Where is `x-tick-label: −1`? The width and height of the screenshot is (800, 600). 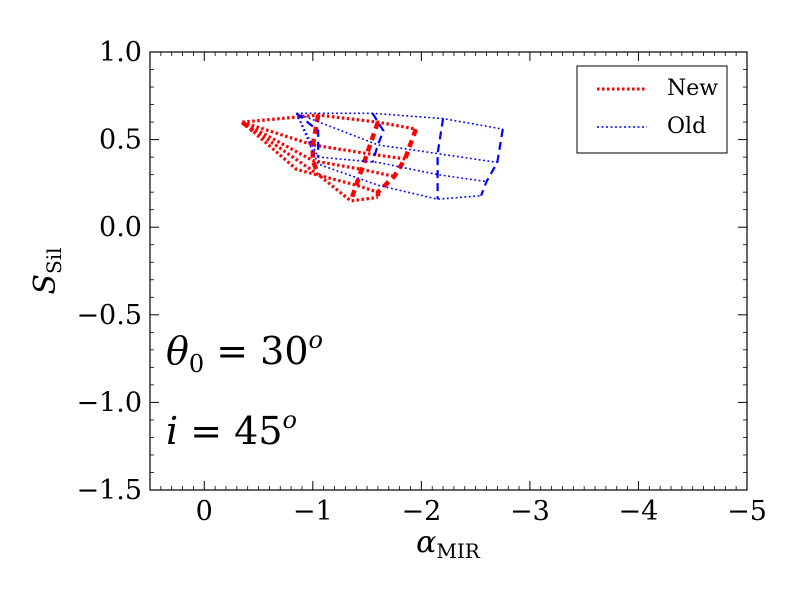
x-tick-label: −1 is located at coordinates (313, 511).